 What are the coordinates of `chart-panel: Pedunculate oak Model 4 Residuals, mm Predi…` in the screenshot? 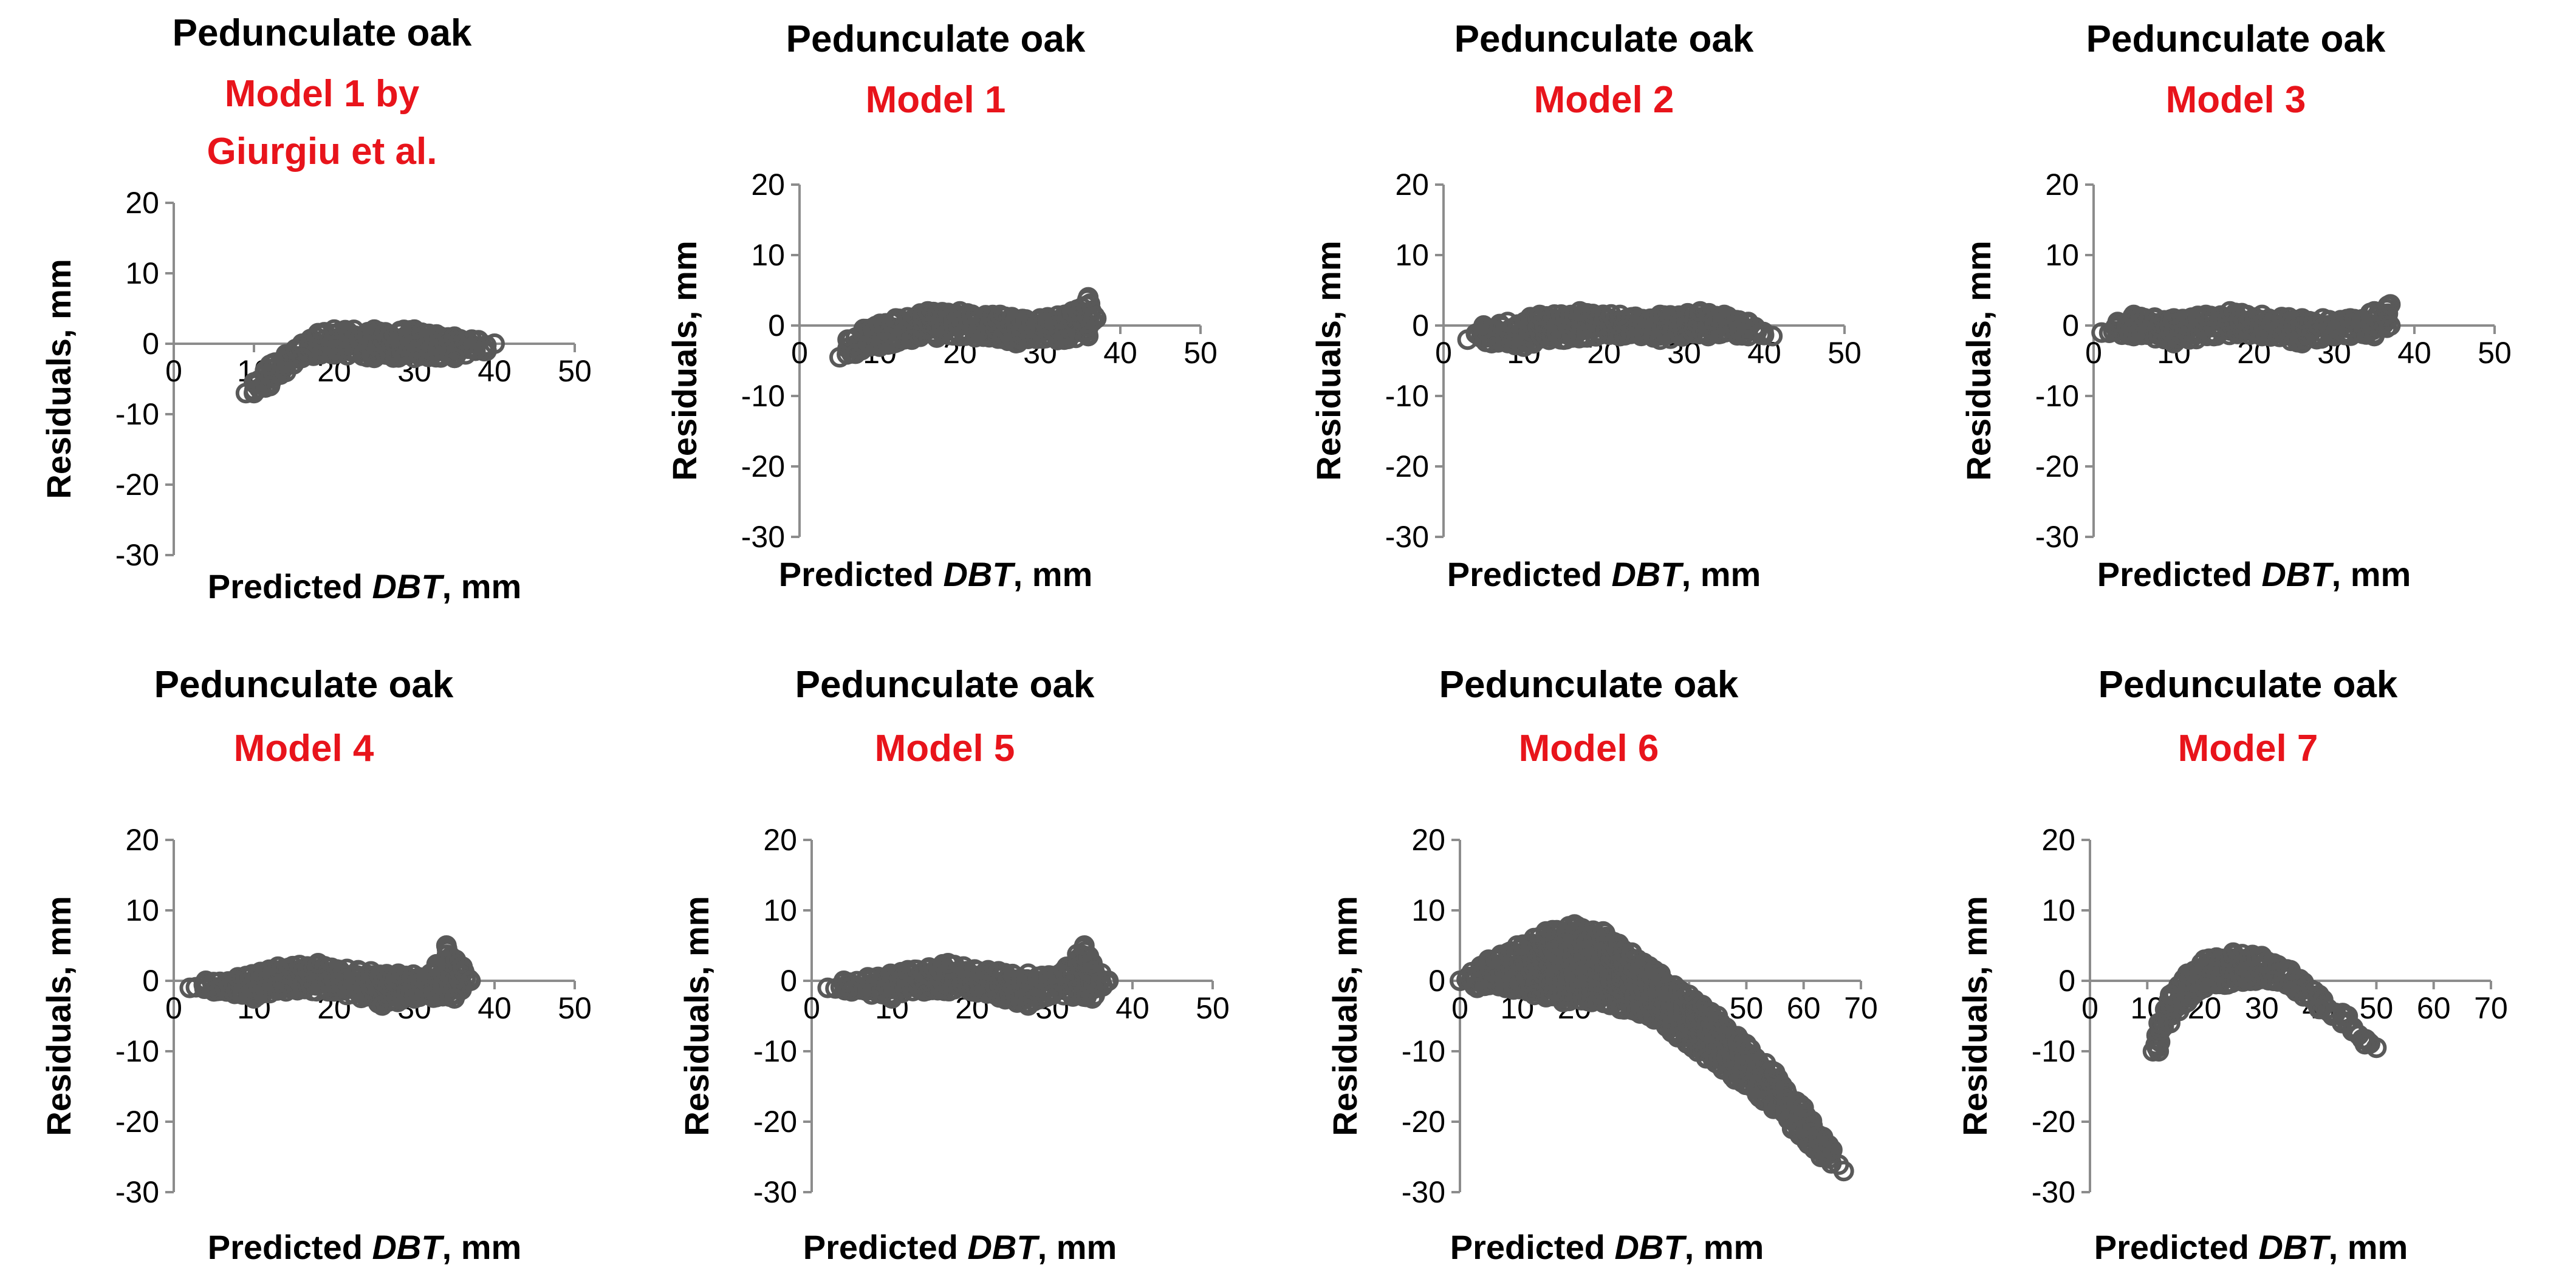 It's located at (322, 959).